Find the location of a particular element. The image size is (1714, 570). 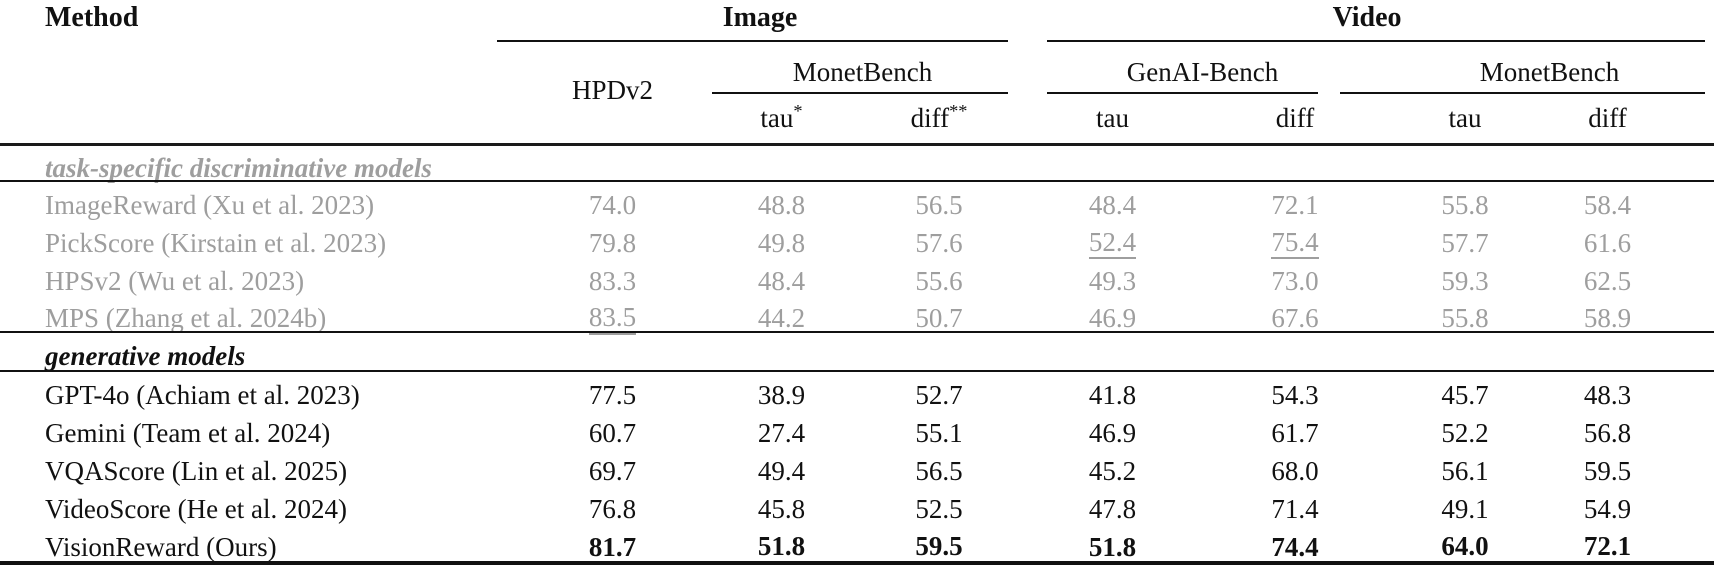

value-cell: 56.8 is located at coordinates (1607, 432).